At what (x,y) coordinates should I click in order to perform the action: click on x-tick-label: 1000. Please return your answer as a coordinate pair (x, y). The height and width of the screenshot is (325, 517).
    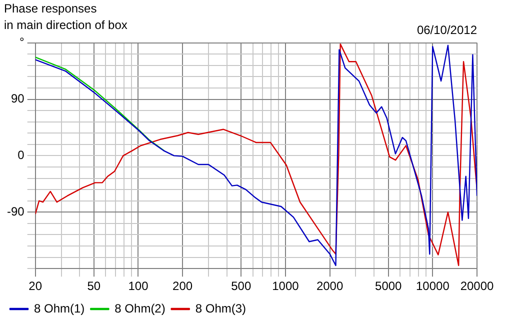
    Looking at the image, I should click on (286, 286).